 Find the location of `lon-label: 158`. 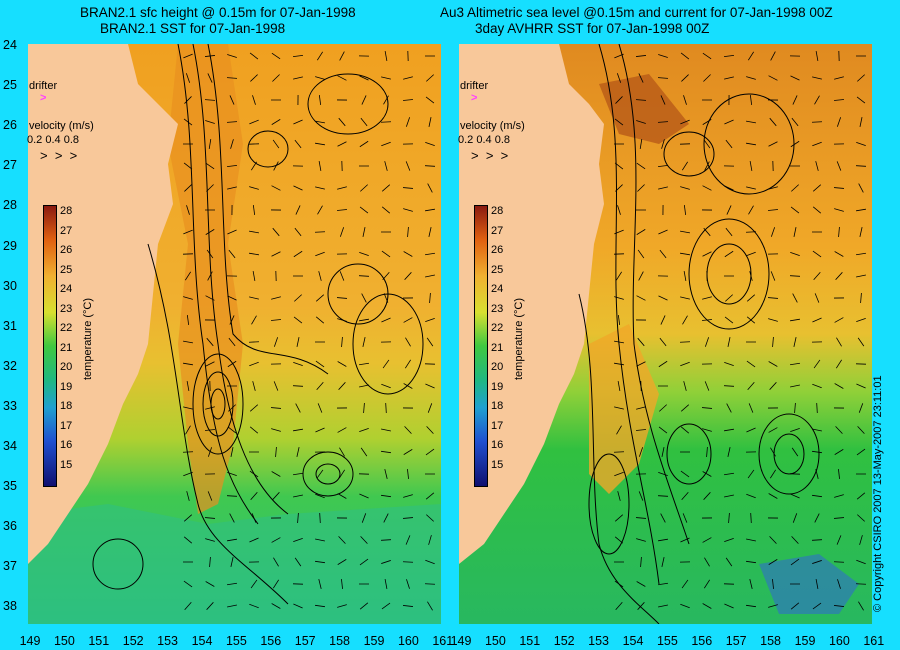

lon-label: 158 is located at coordinates (340, 641).